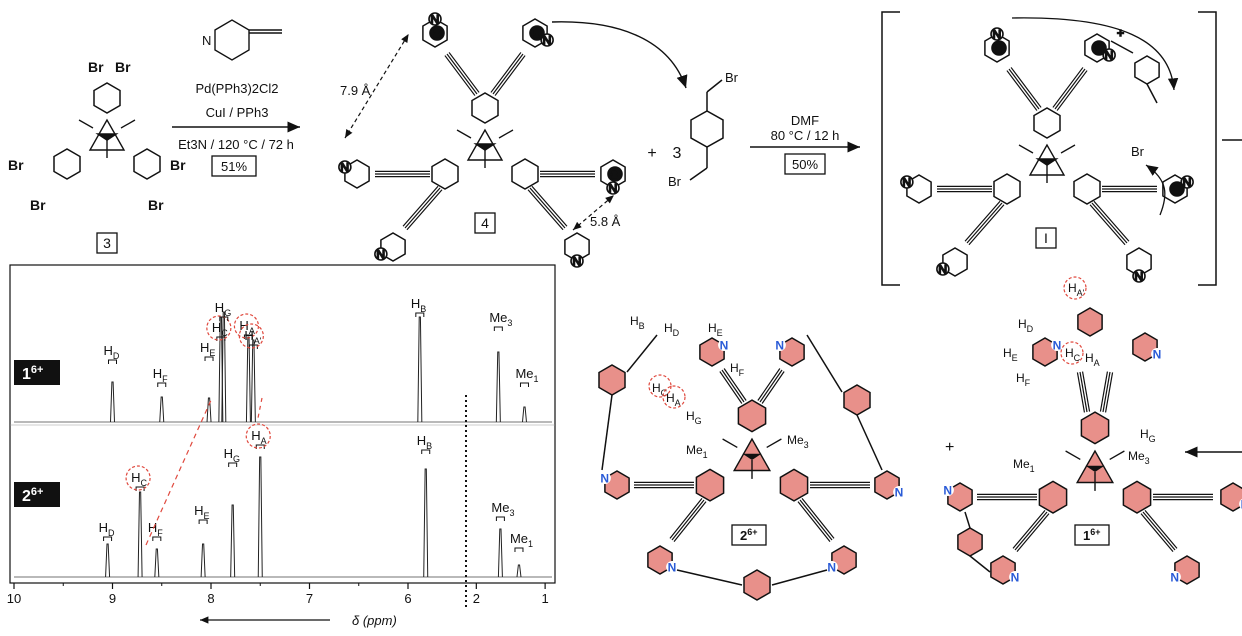  I want to click on coefficient-3: 3, so click(677, 153).